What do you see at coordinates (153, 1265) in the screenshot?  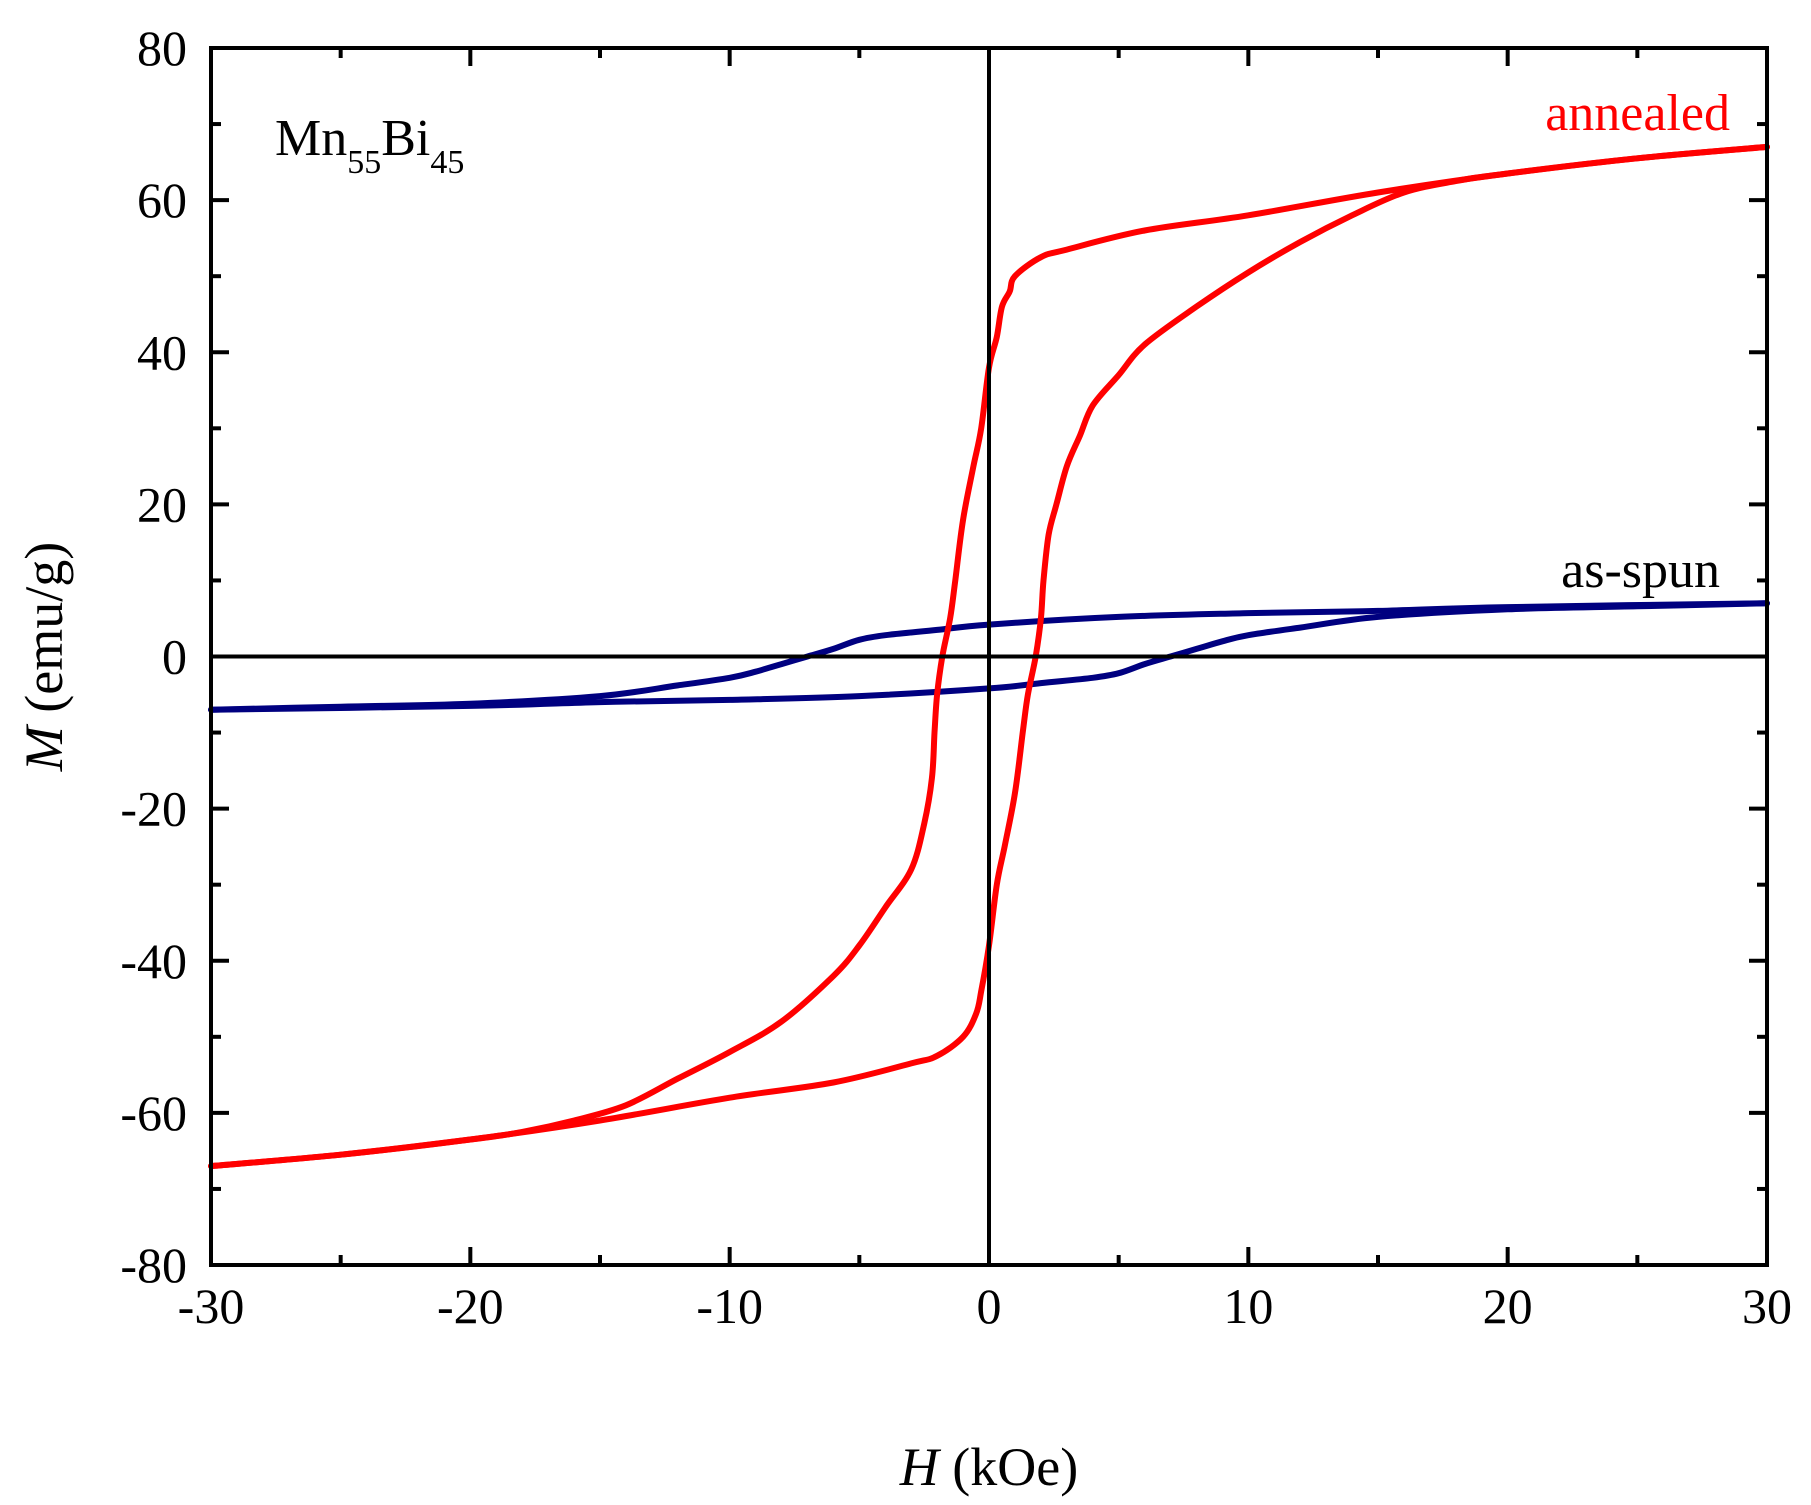 I see `y-tick-label: -80` at bounding box center [153, 1265].